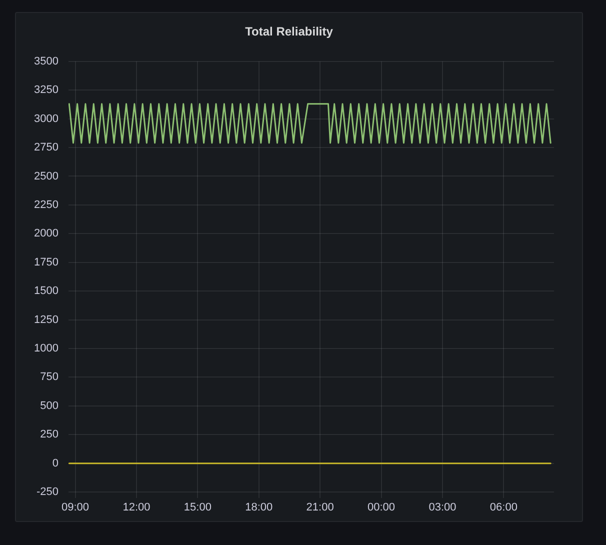 This screenshot has width=606, height=545. What do you see at coordinates (504, 507) in the screenshot?
I see `x-tick-label: 06:00` at bounding box center [504, 507].